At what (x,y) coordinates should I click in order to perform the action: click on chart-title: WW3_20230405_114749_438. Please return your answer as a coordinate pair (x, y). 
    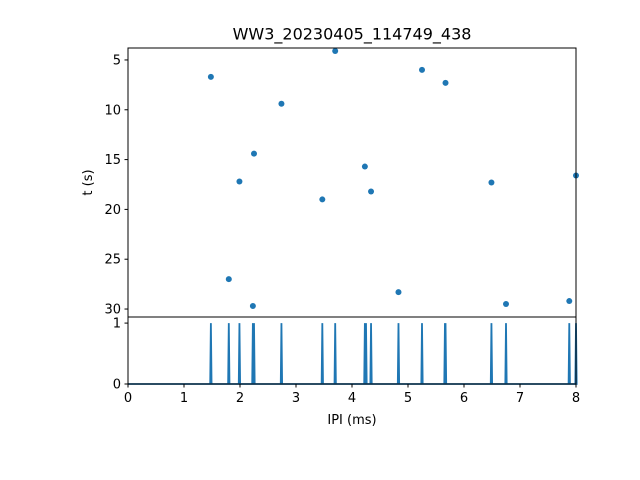
    Looking at the image, I should click on (352, 35).